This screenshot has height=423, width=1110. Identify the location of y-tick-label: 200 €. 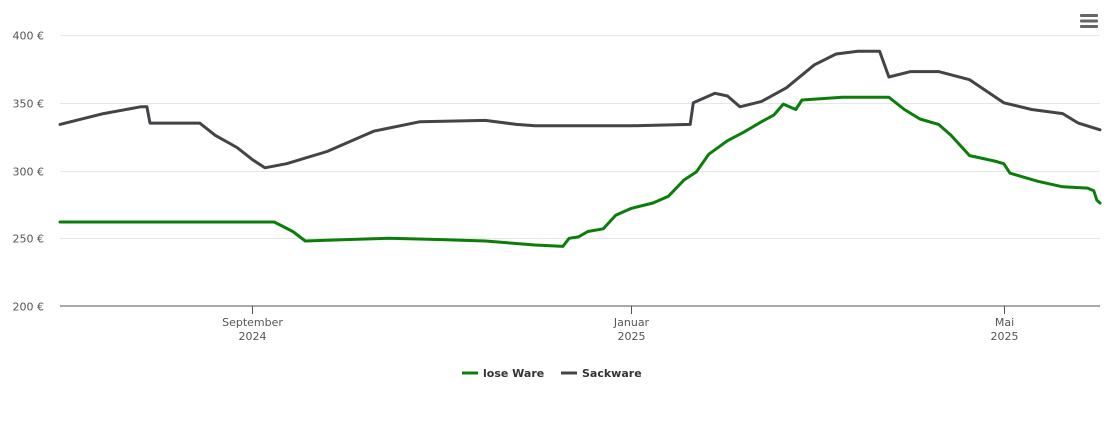
(29, 307).